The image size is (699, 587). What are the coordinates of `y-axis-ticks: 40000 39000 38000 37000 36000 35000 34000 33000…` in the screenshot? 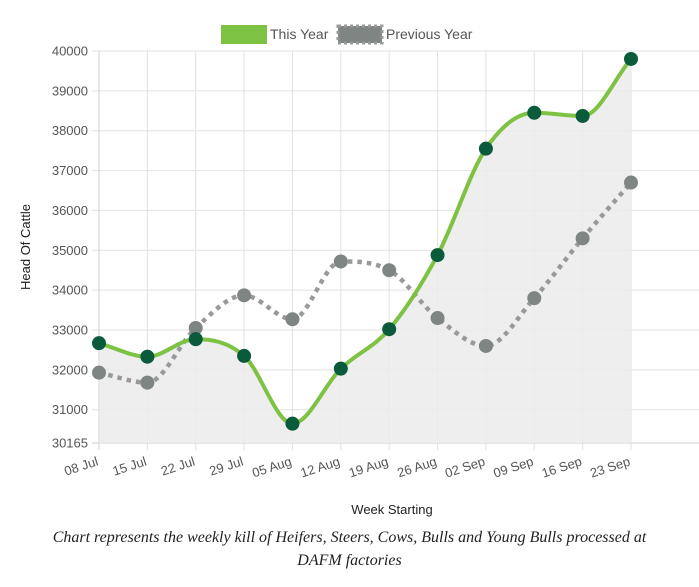 It's located at (70, 247).